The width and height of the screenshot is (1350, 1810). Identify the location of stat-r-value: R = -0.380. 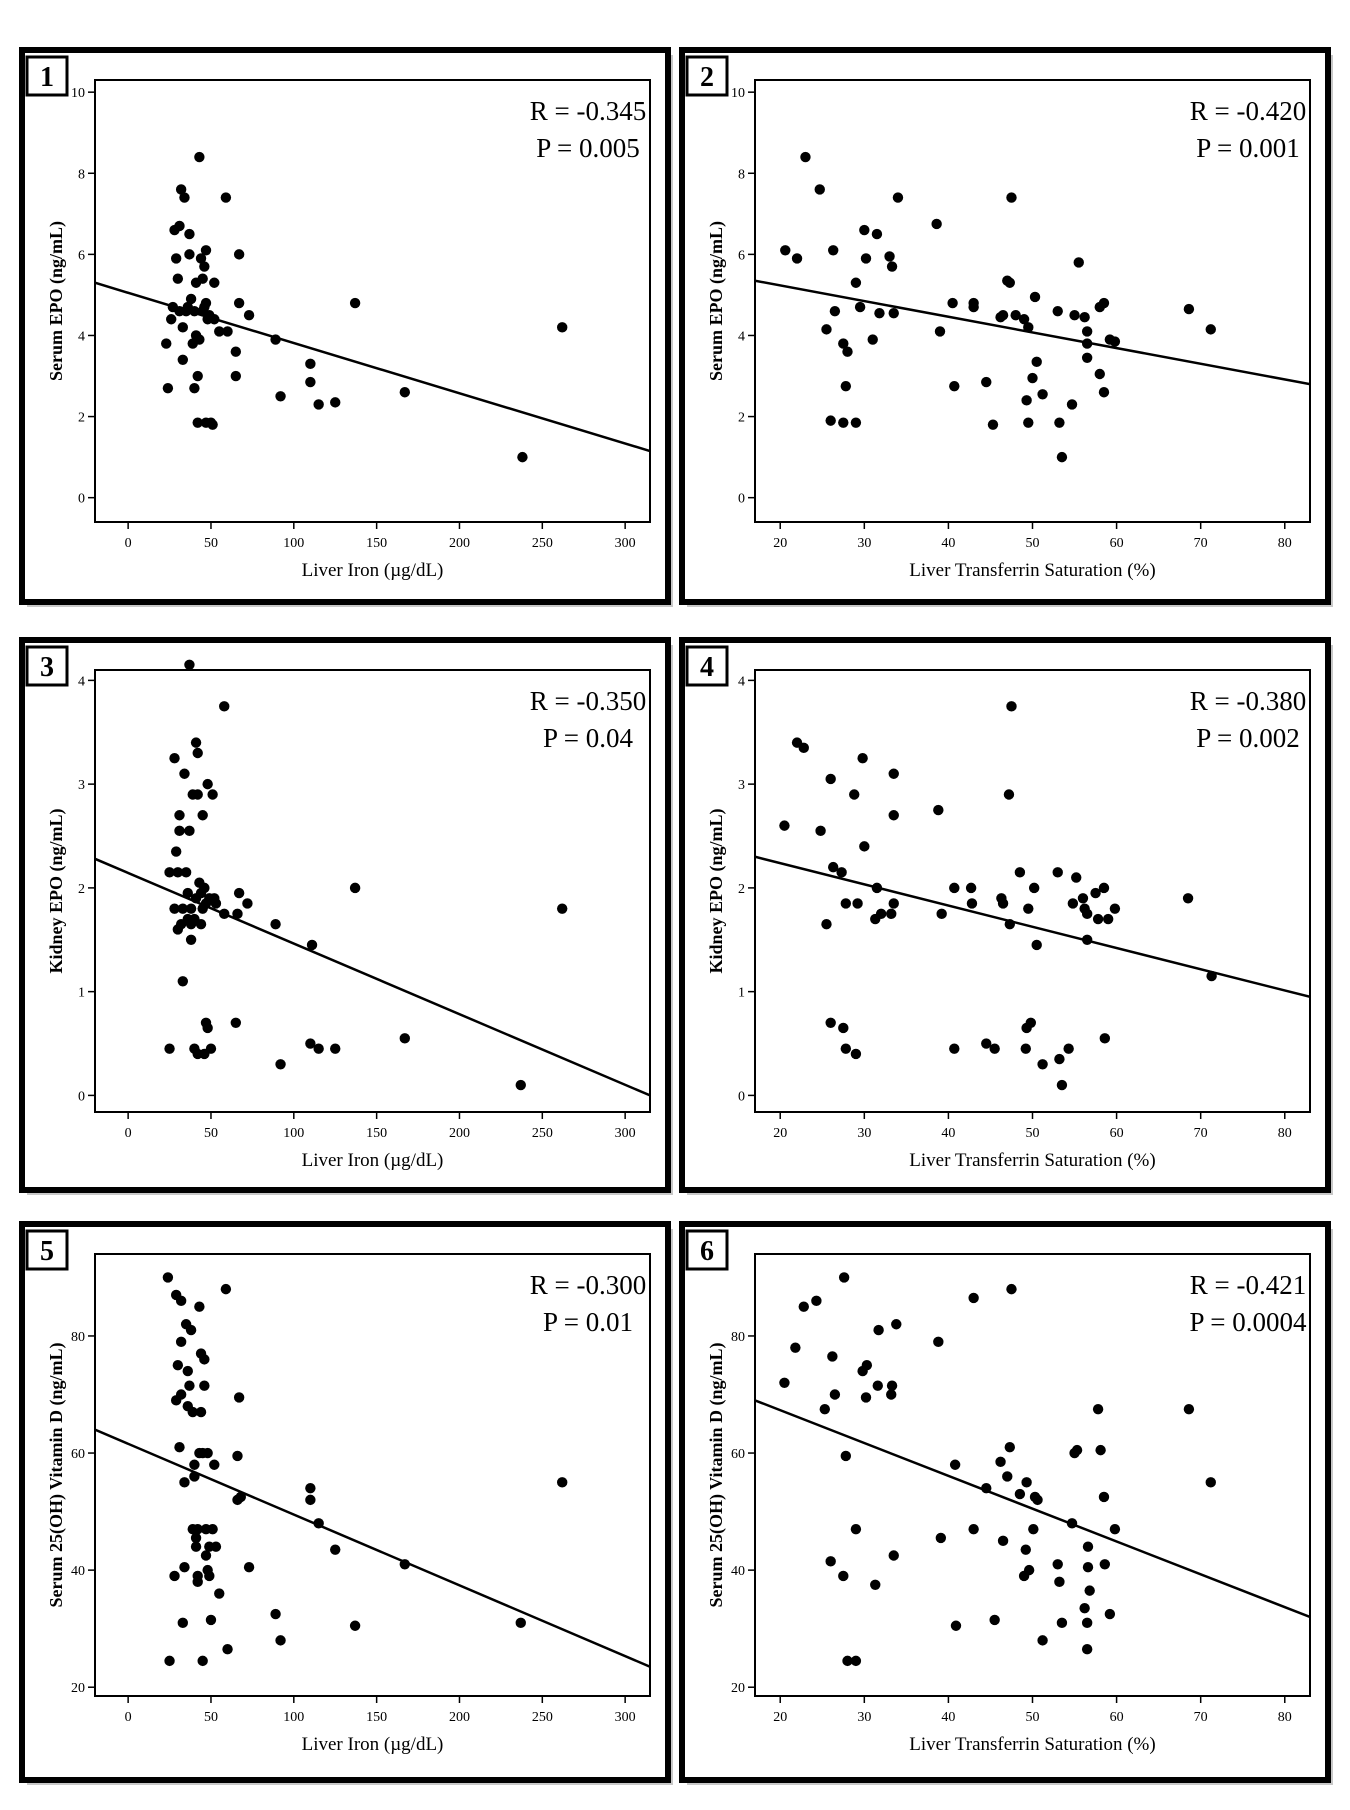
(1248, 701).